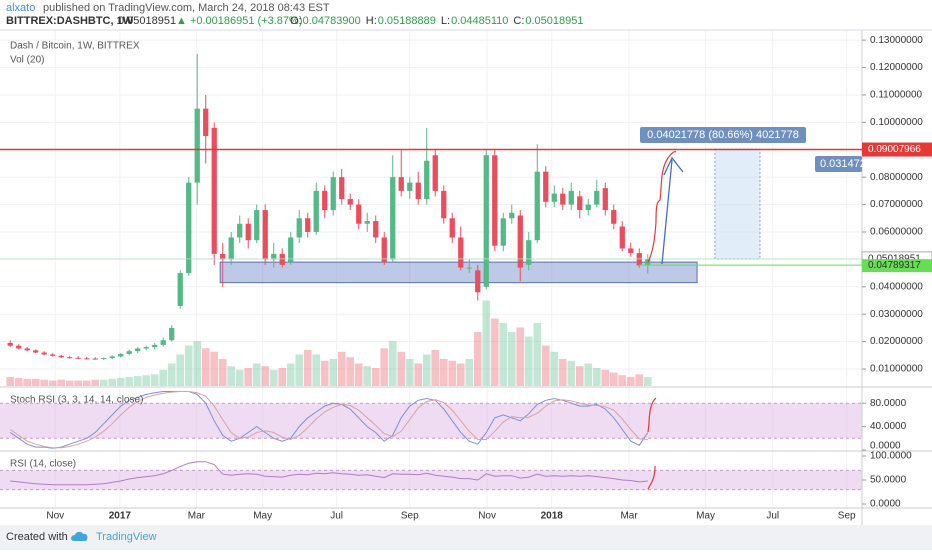 The width and height of the screenshot is (932, 555). Describe the element at coordinates (847, 516) in the screenshot. I see `x-tick-label: Sep` at that location.